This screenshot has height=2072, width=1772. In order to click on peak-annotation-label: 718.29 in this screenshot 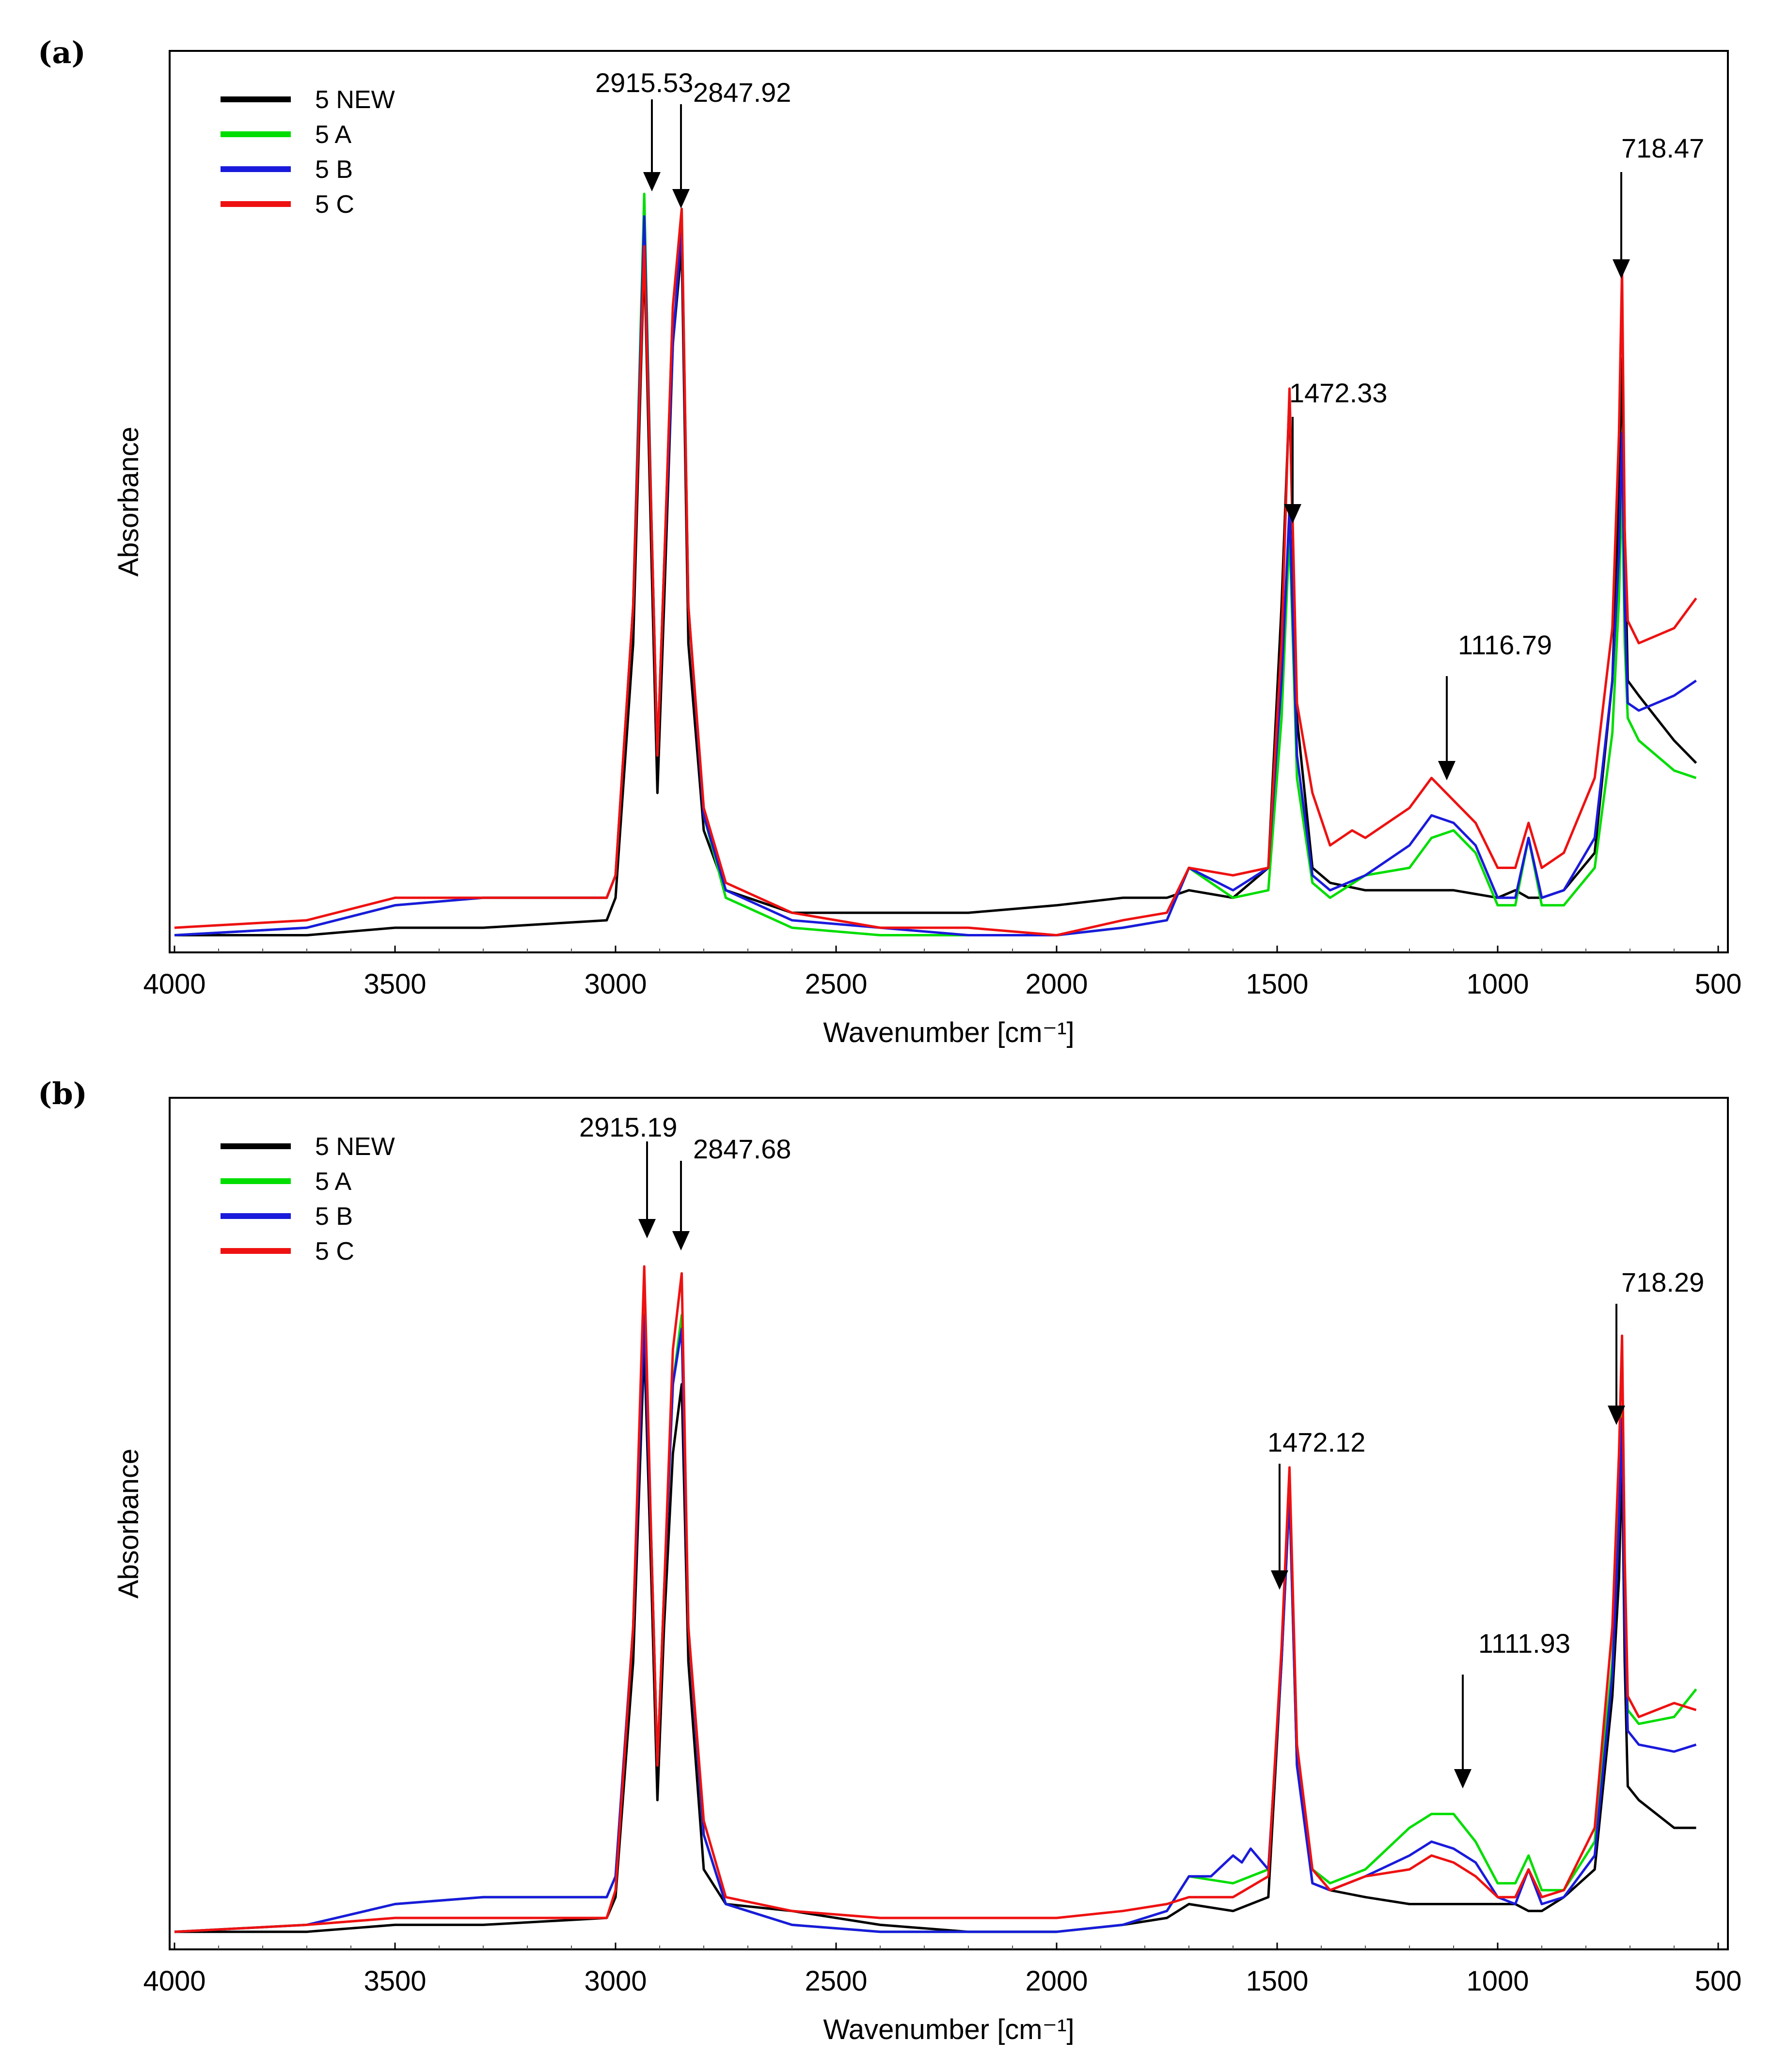, I will do `click(1662, 1282)`.